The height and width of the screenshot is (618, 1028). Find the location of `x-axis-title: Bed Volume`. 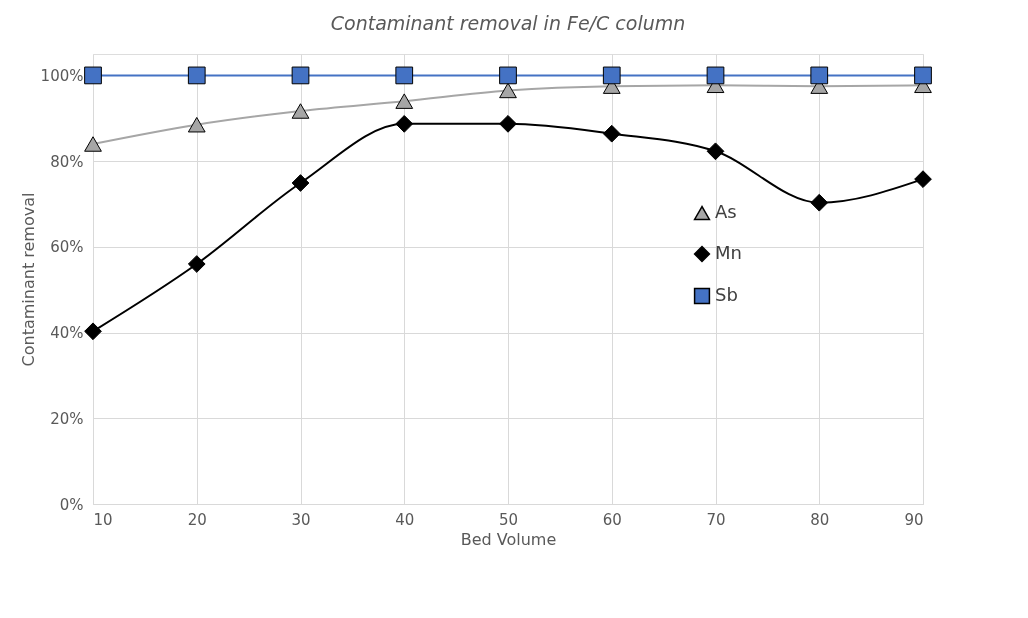

x-axis-title: Bed Volume is located at coordinates (508, 539).